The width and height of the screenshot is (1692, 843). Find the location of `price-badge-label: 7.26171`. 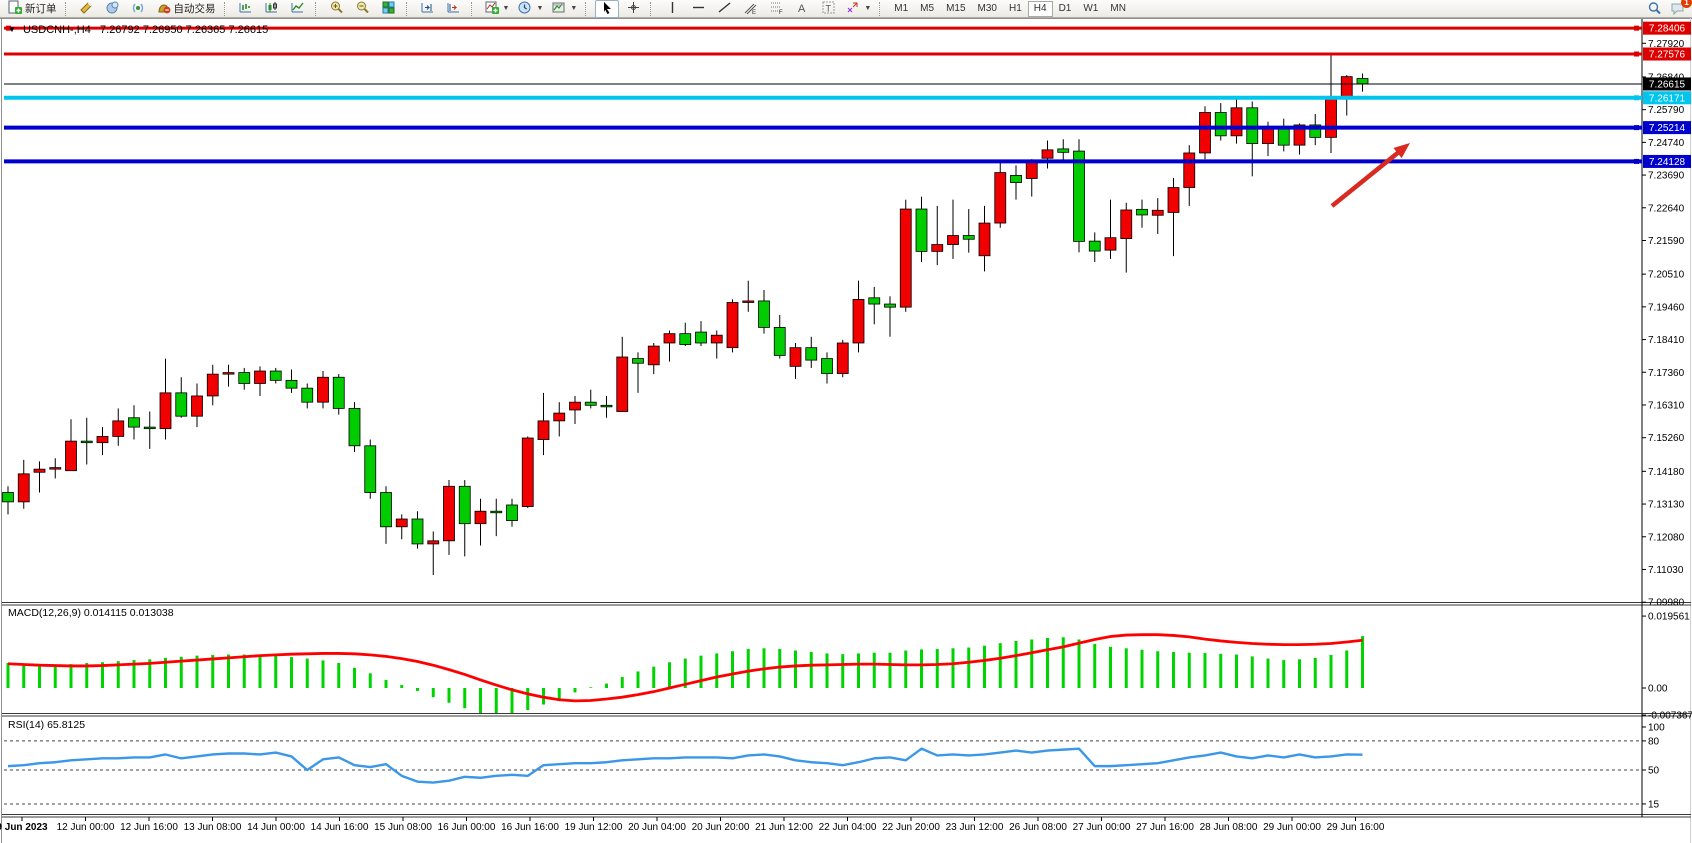

price-badge-label: 7.26171 is located at coordinates (1667, 98).